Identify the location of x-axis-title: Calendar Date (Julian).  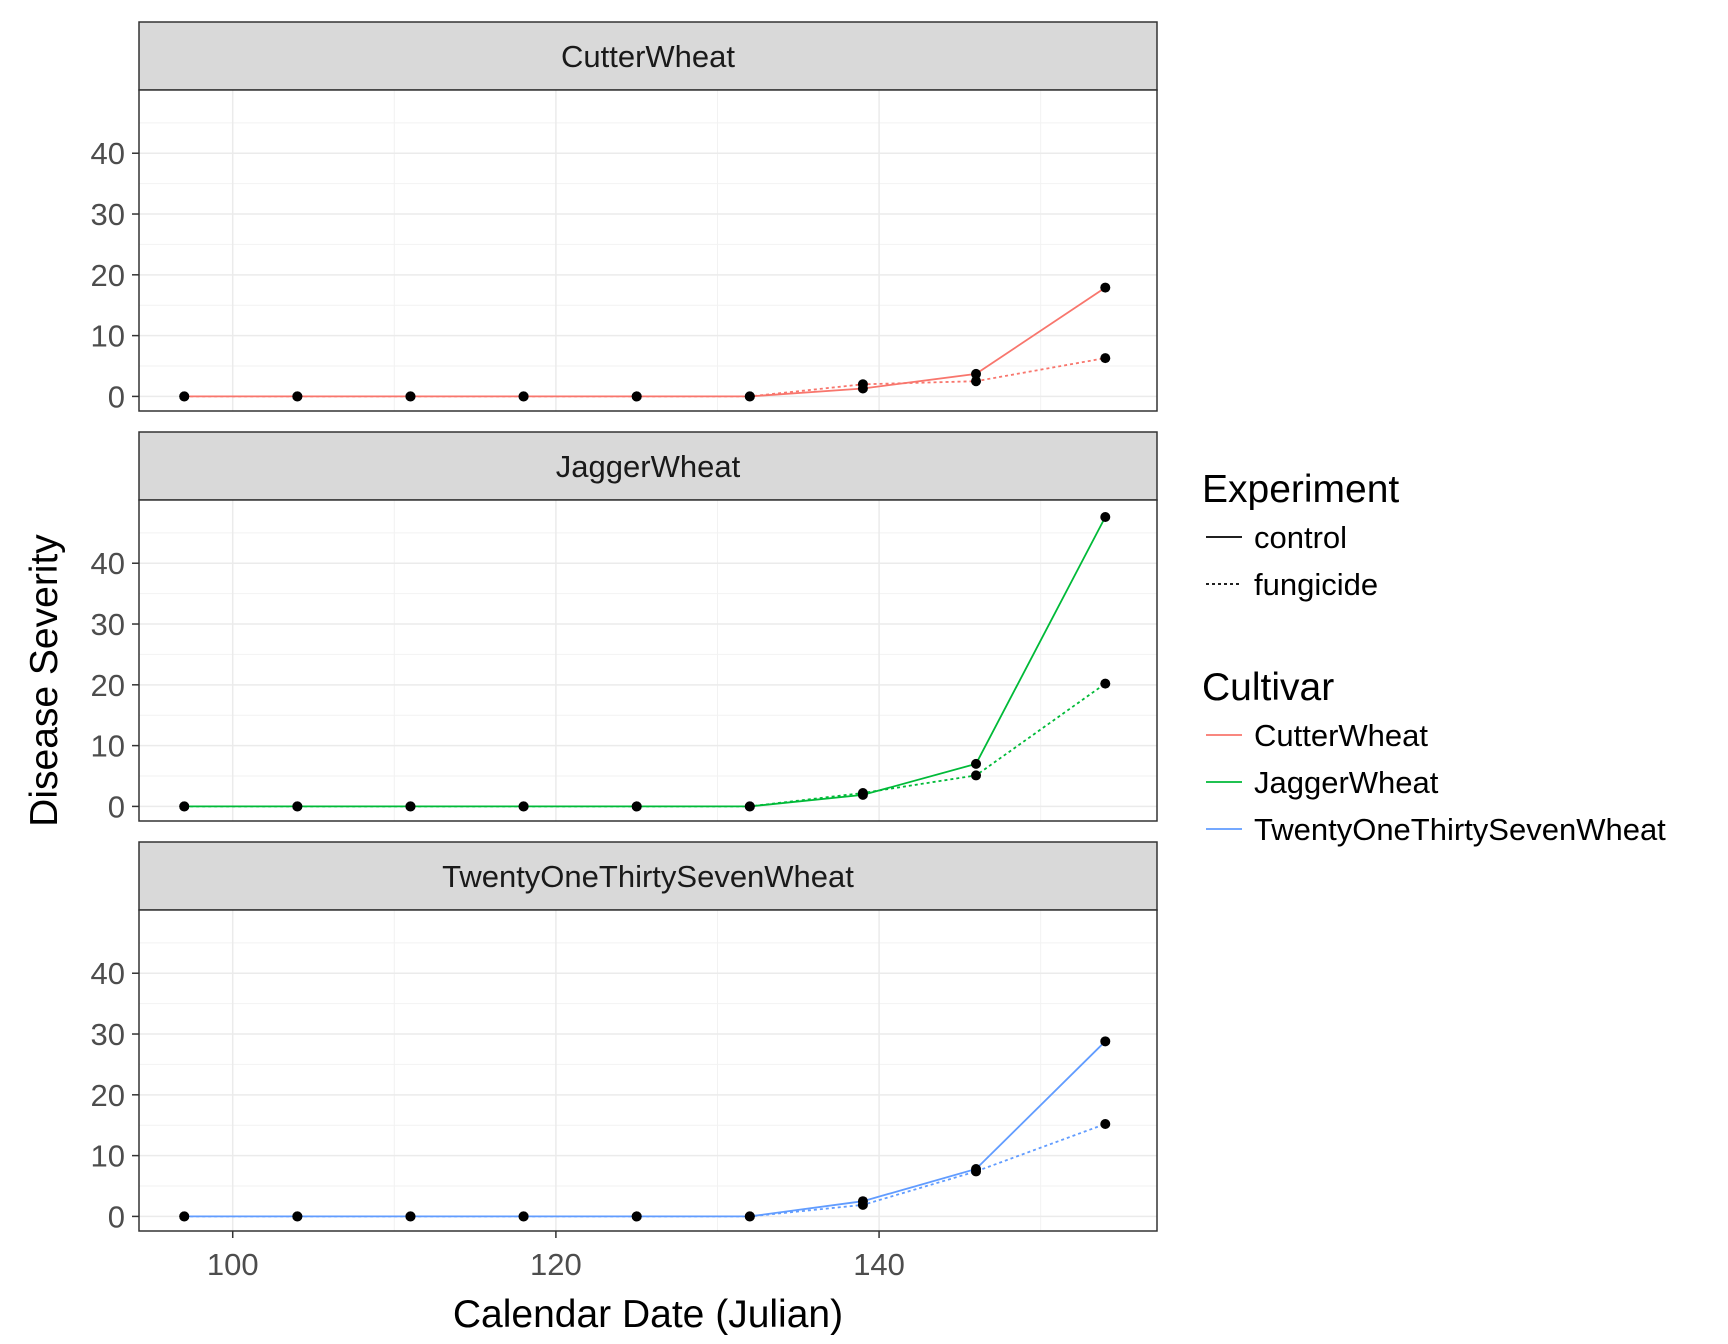
(648, 1314).